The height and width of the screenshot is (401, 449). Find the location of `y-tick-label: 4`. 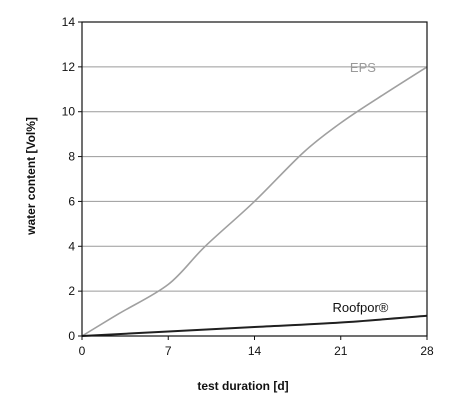

y-tick-label: 4 is located at coordinates (71, 246).